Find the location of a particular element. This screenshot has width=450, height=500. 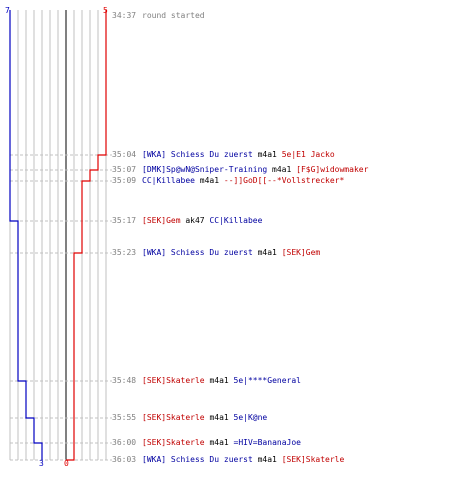

event-part: 5e|K@ne is located at coordinates (250, 417).